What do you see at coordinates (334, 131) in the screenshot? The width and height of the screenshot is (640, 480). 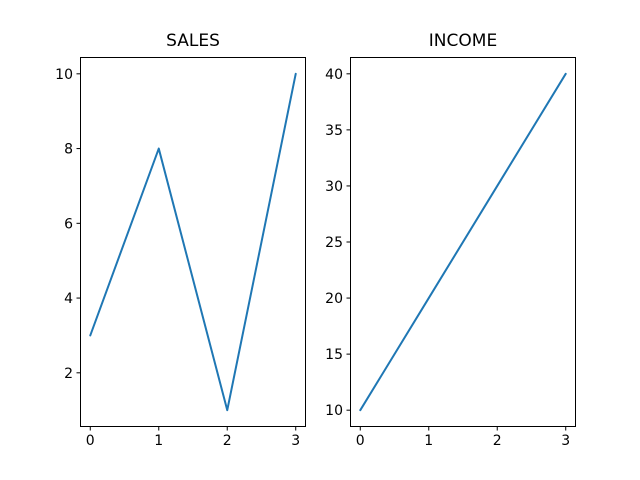 I see `svg-text: 35` at bounding box center [334, 131].